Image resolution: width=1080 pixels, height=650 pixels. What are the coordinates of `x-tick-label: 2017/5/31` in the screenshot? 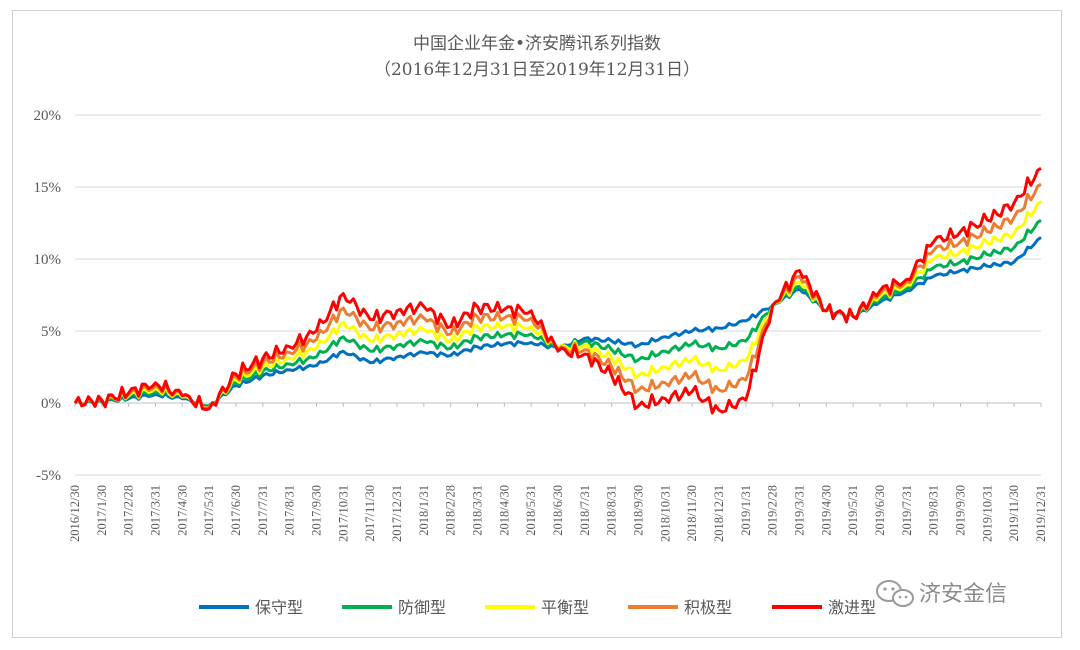 It's located at (209, 510).